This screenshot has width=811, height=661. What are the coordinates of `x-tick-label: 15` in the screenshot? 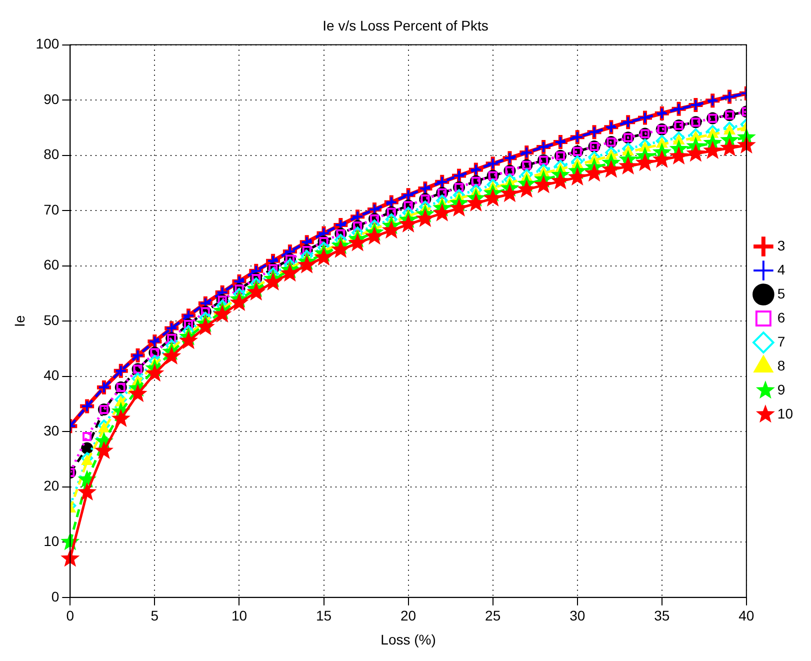 It's located at (324, 616).